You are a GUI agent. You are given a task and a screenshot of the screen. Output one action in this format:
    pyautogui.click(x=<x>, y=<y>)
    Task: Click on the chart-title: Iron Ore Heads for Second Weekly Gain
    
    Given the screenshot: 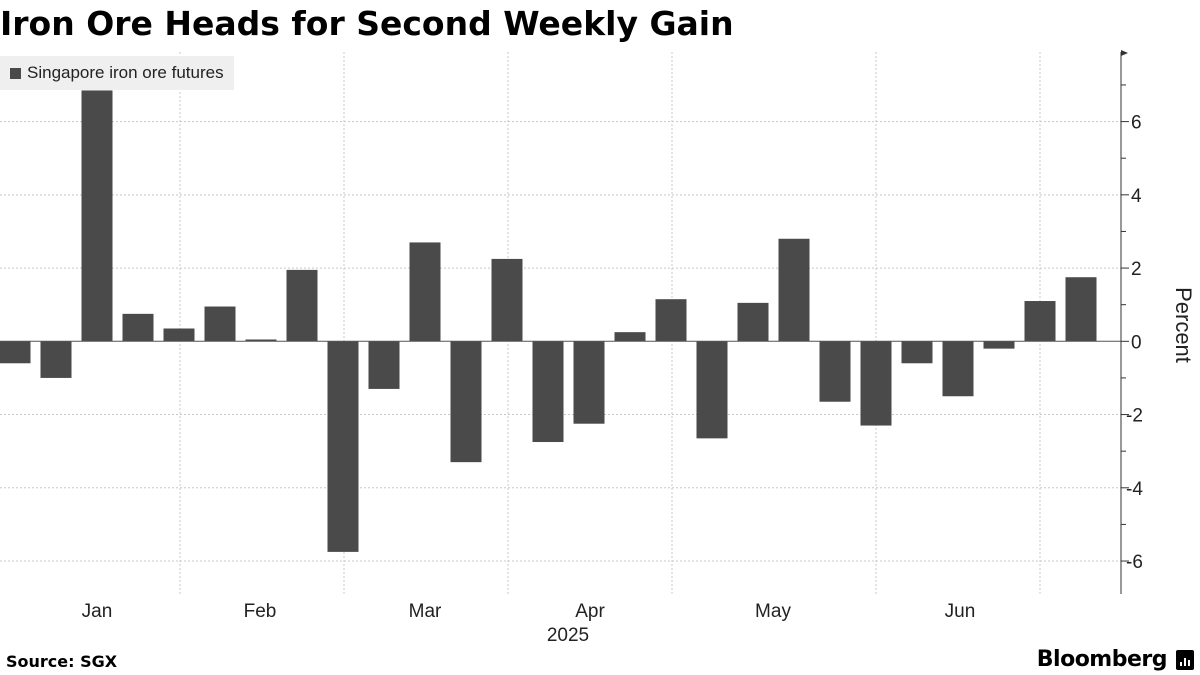 What is the action you would take?
    pyautogui.click(x=367, y=23)
    